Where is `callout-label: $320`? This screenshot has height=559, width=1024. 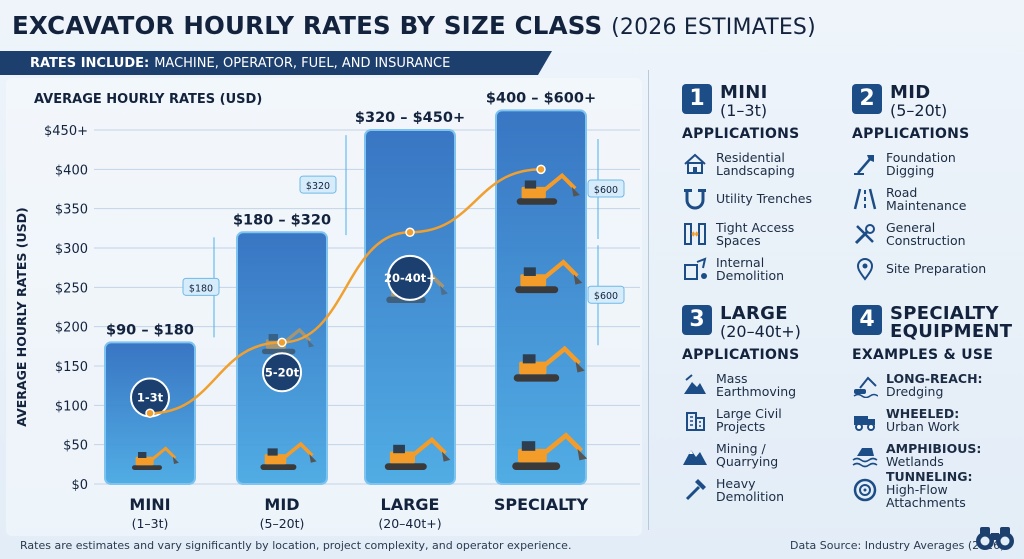
callout-label: $320 is located at coordinates (318, 186).